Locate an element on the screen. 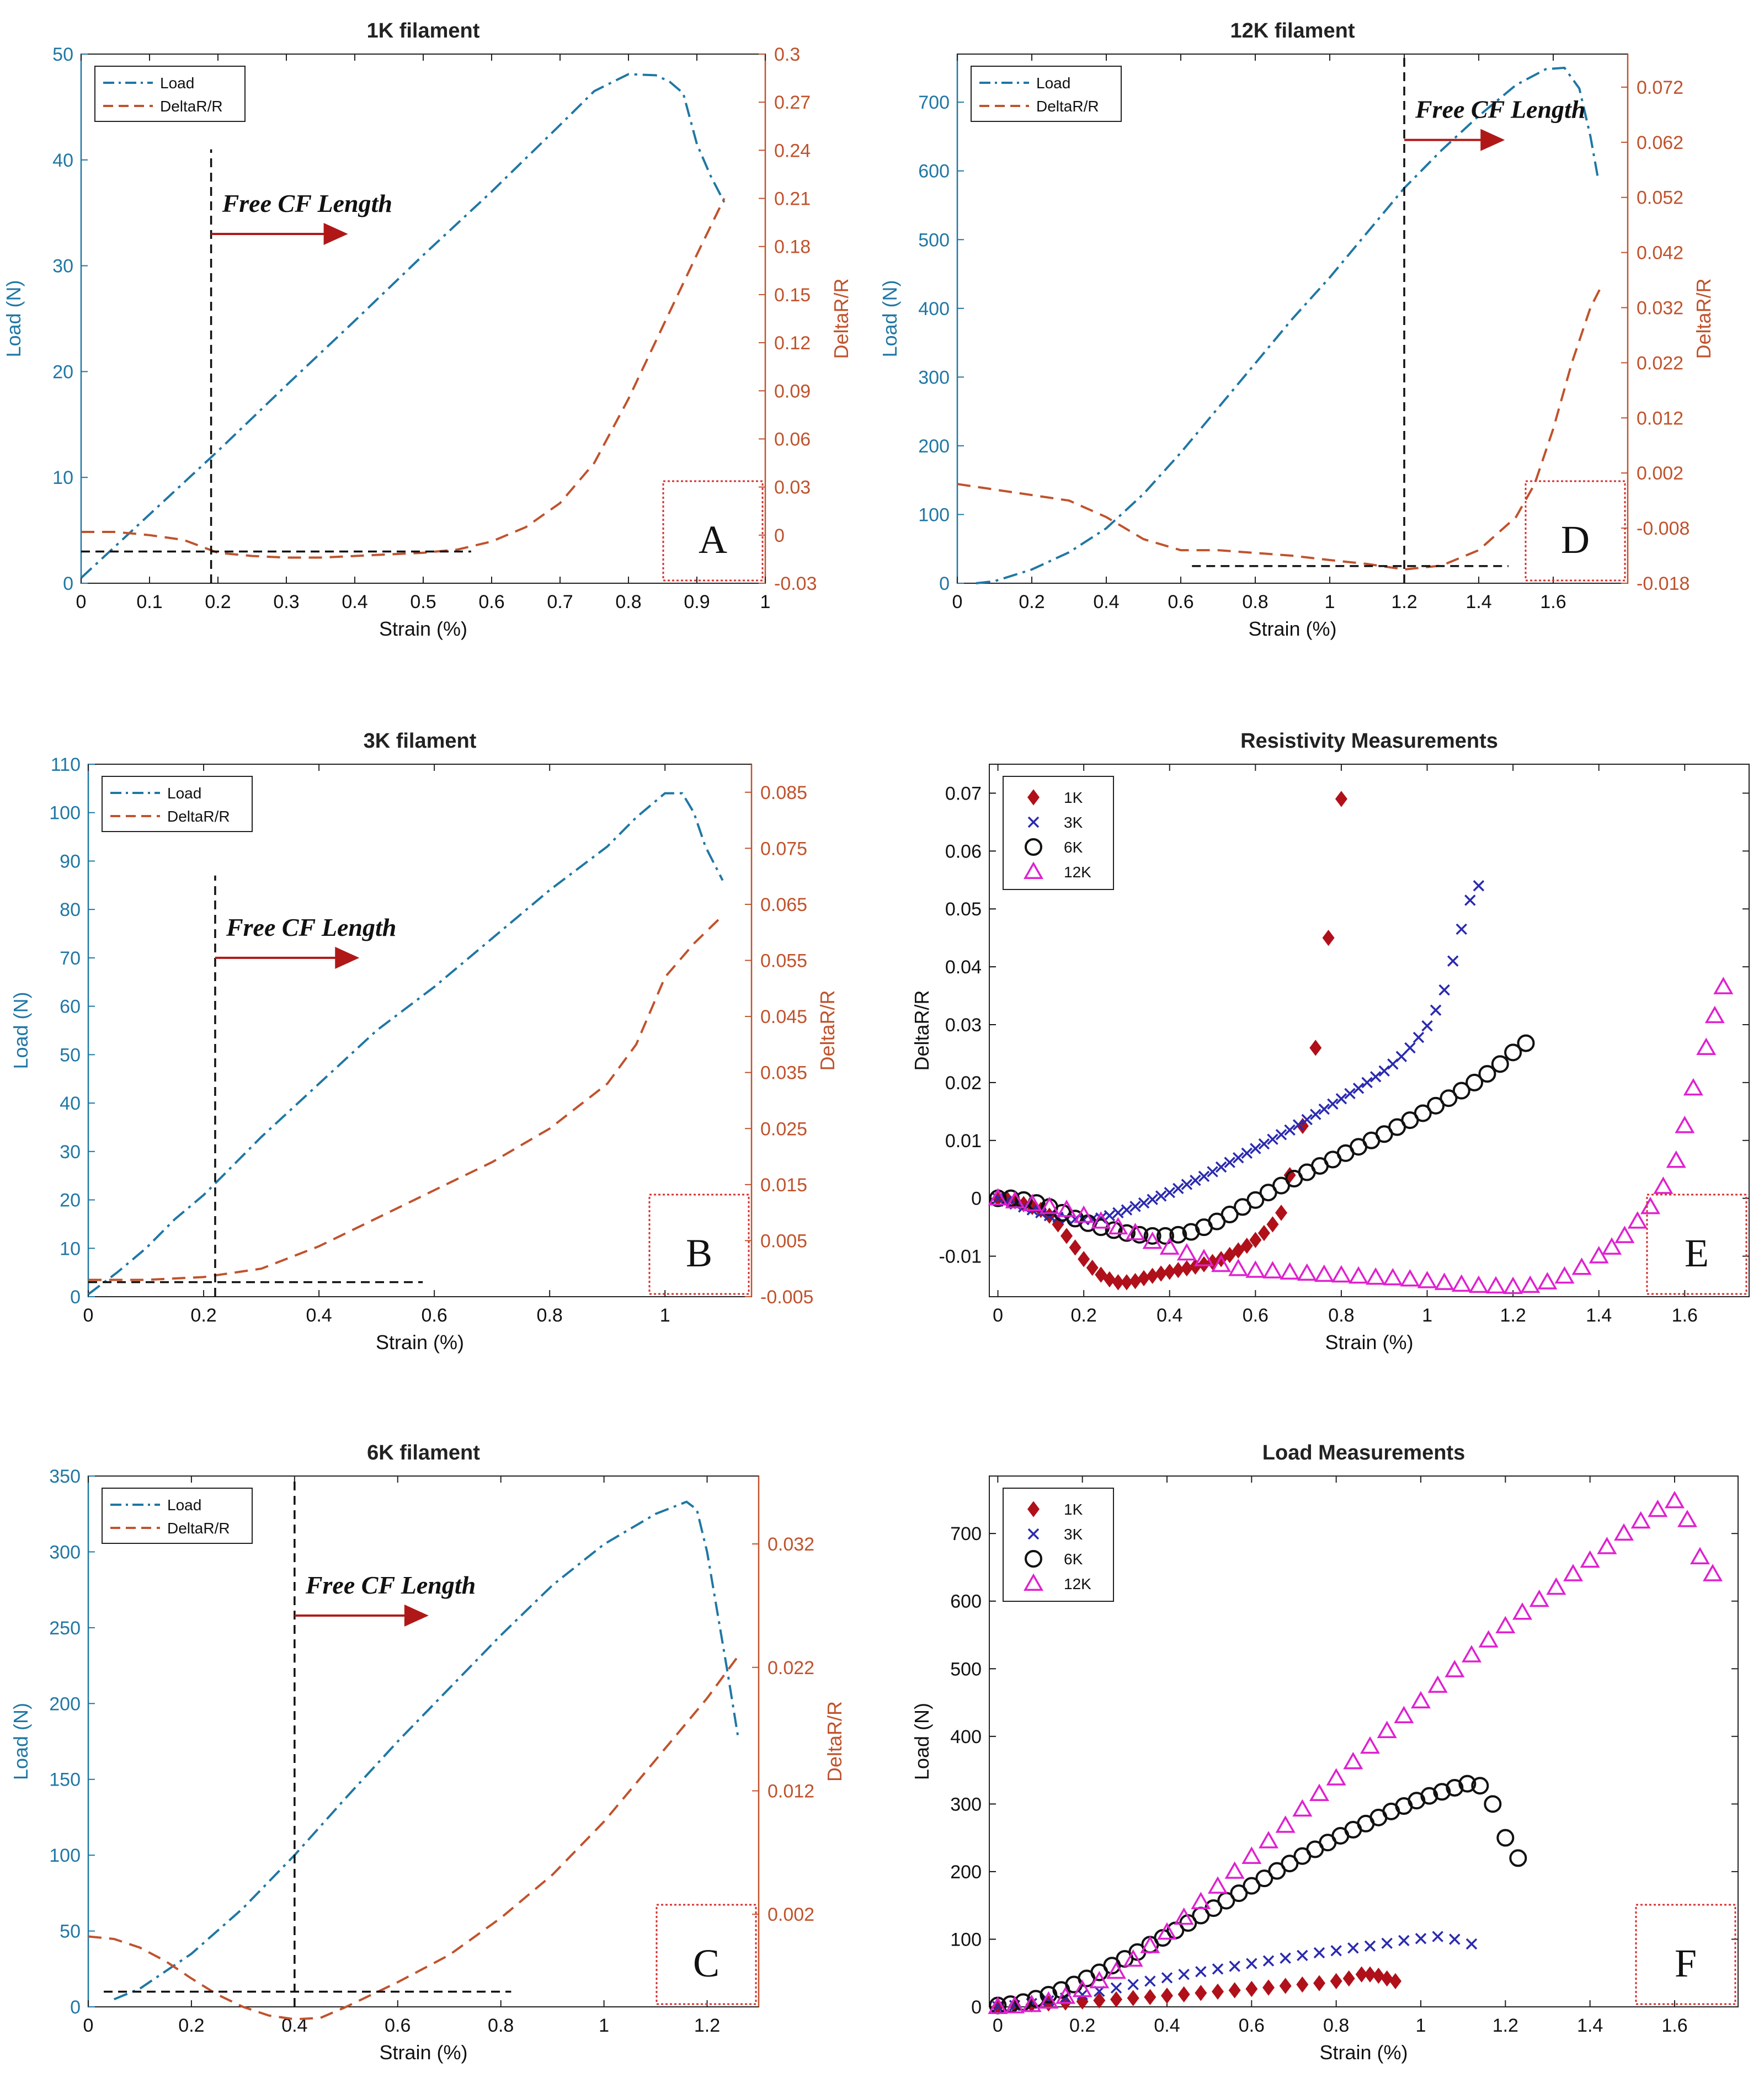 This screenshot has height=2083, width=1764. y-right-tick-label: 0.065 is located at coordinates (783, 904).